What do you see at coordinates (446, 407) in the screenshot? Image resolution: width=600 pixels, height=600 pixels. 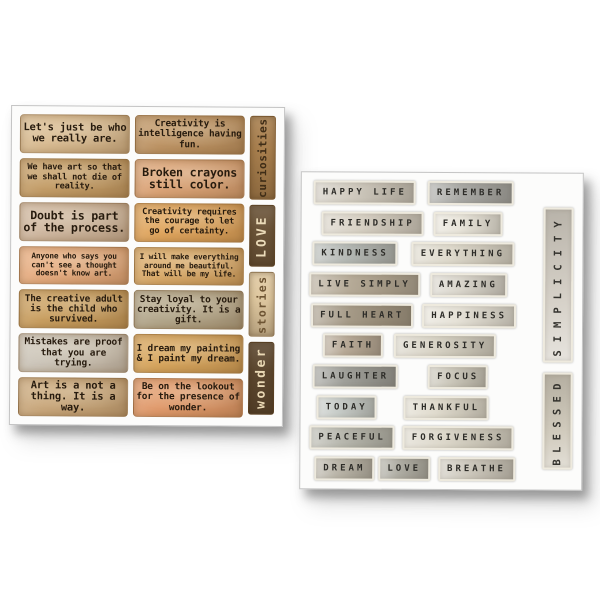 I see `word-sticker: THANKFUL` at bounding box center [446, 407].